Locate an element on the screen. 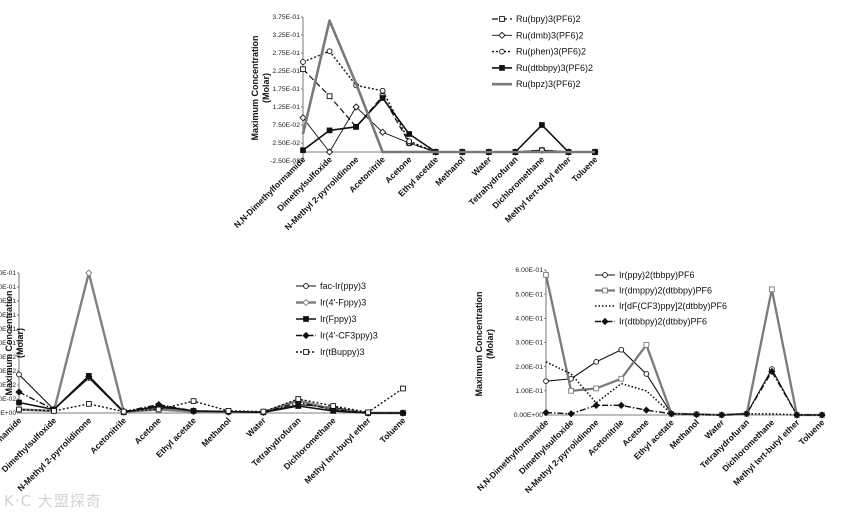 The image size is (865, 514). y-tick-label: 4.00E-02 is located at coordinates (8, 385).